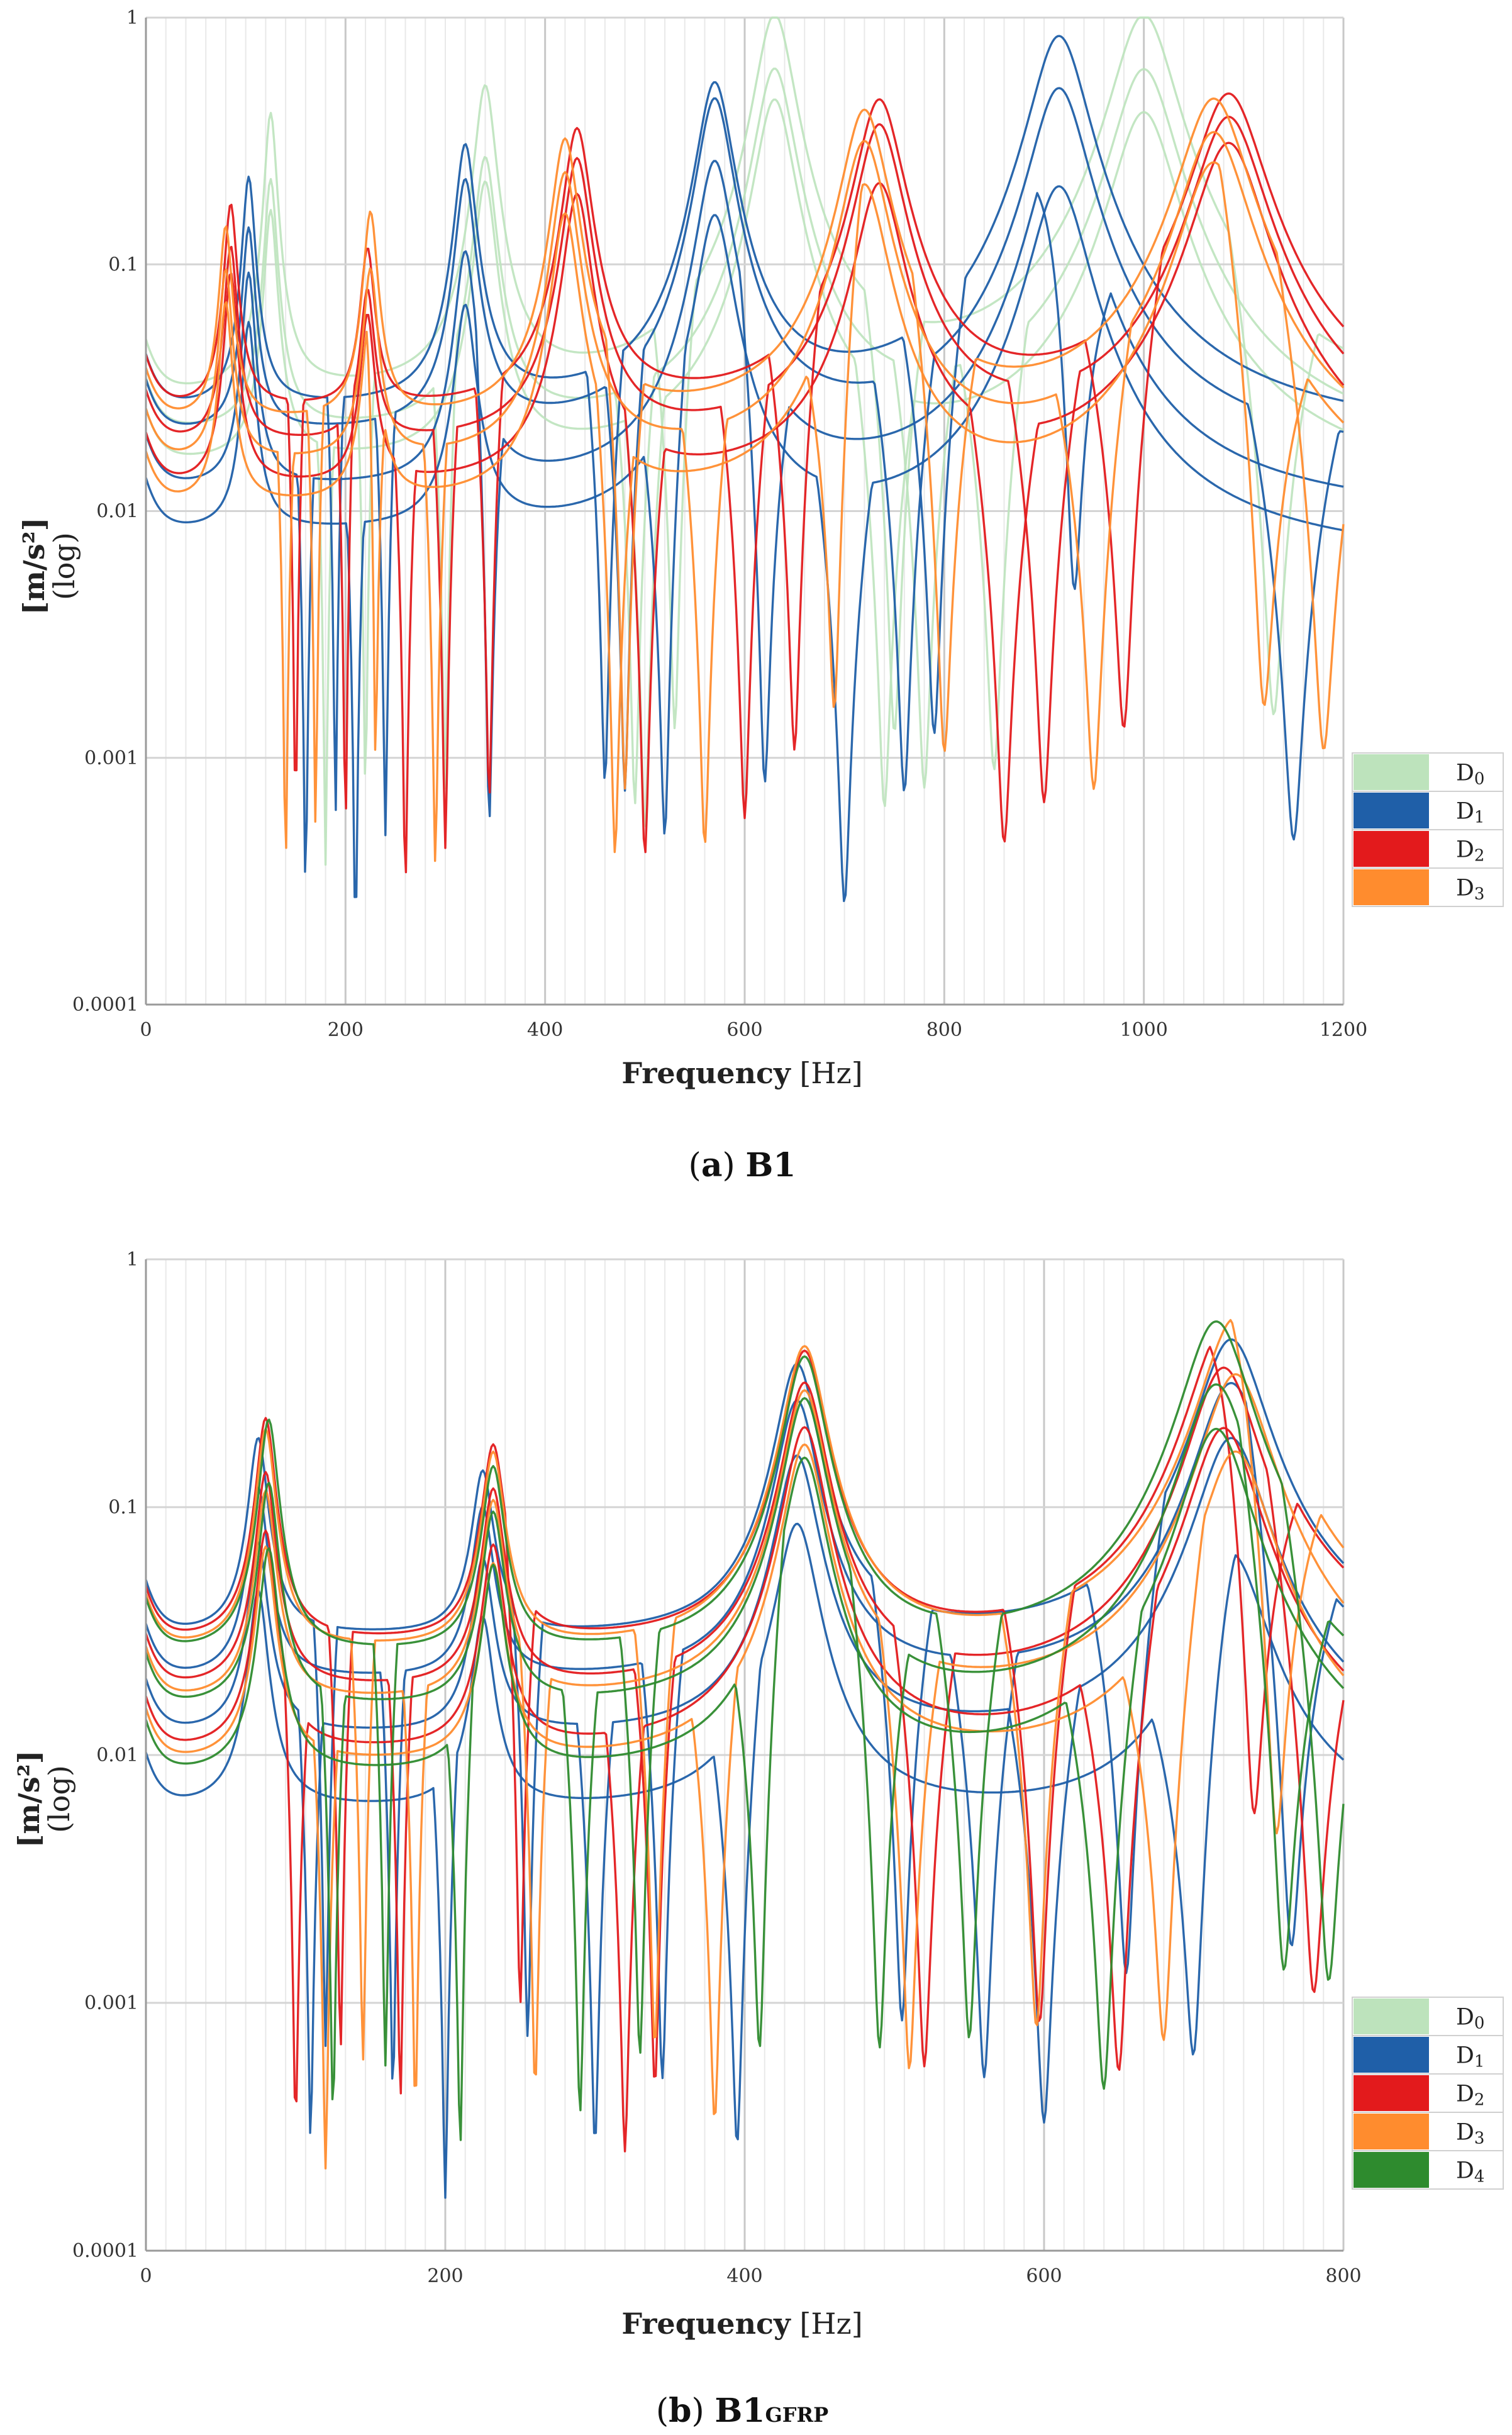  What do you see at coordinates (1470, 813) in the screenshot?
I see `chart-a-legend-label-D1: D1` at bounding box center [1470, 813].